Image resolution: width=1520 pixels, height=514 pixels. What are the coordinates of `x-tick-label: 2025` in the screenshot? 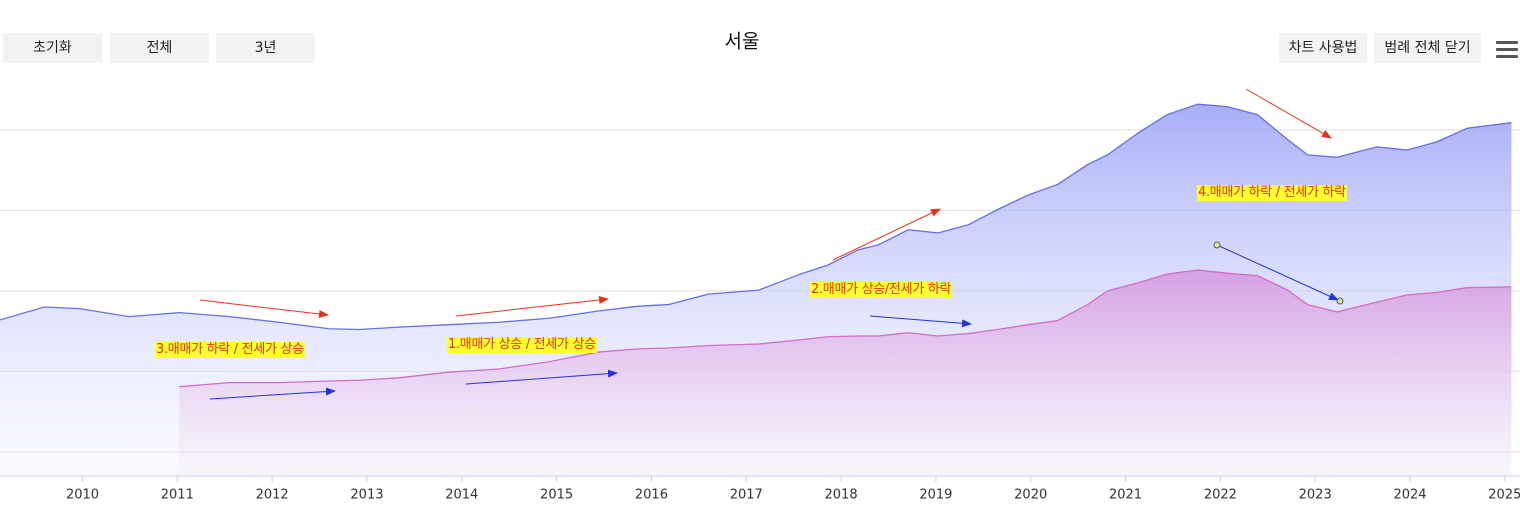 It's located at (1504, 495).